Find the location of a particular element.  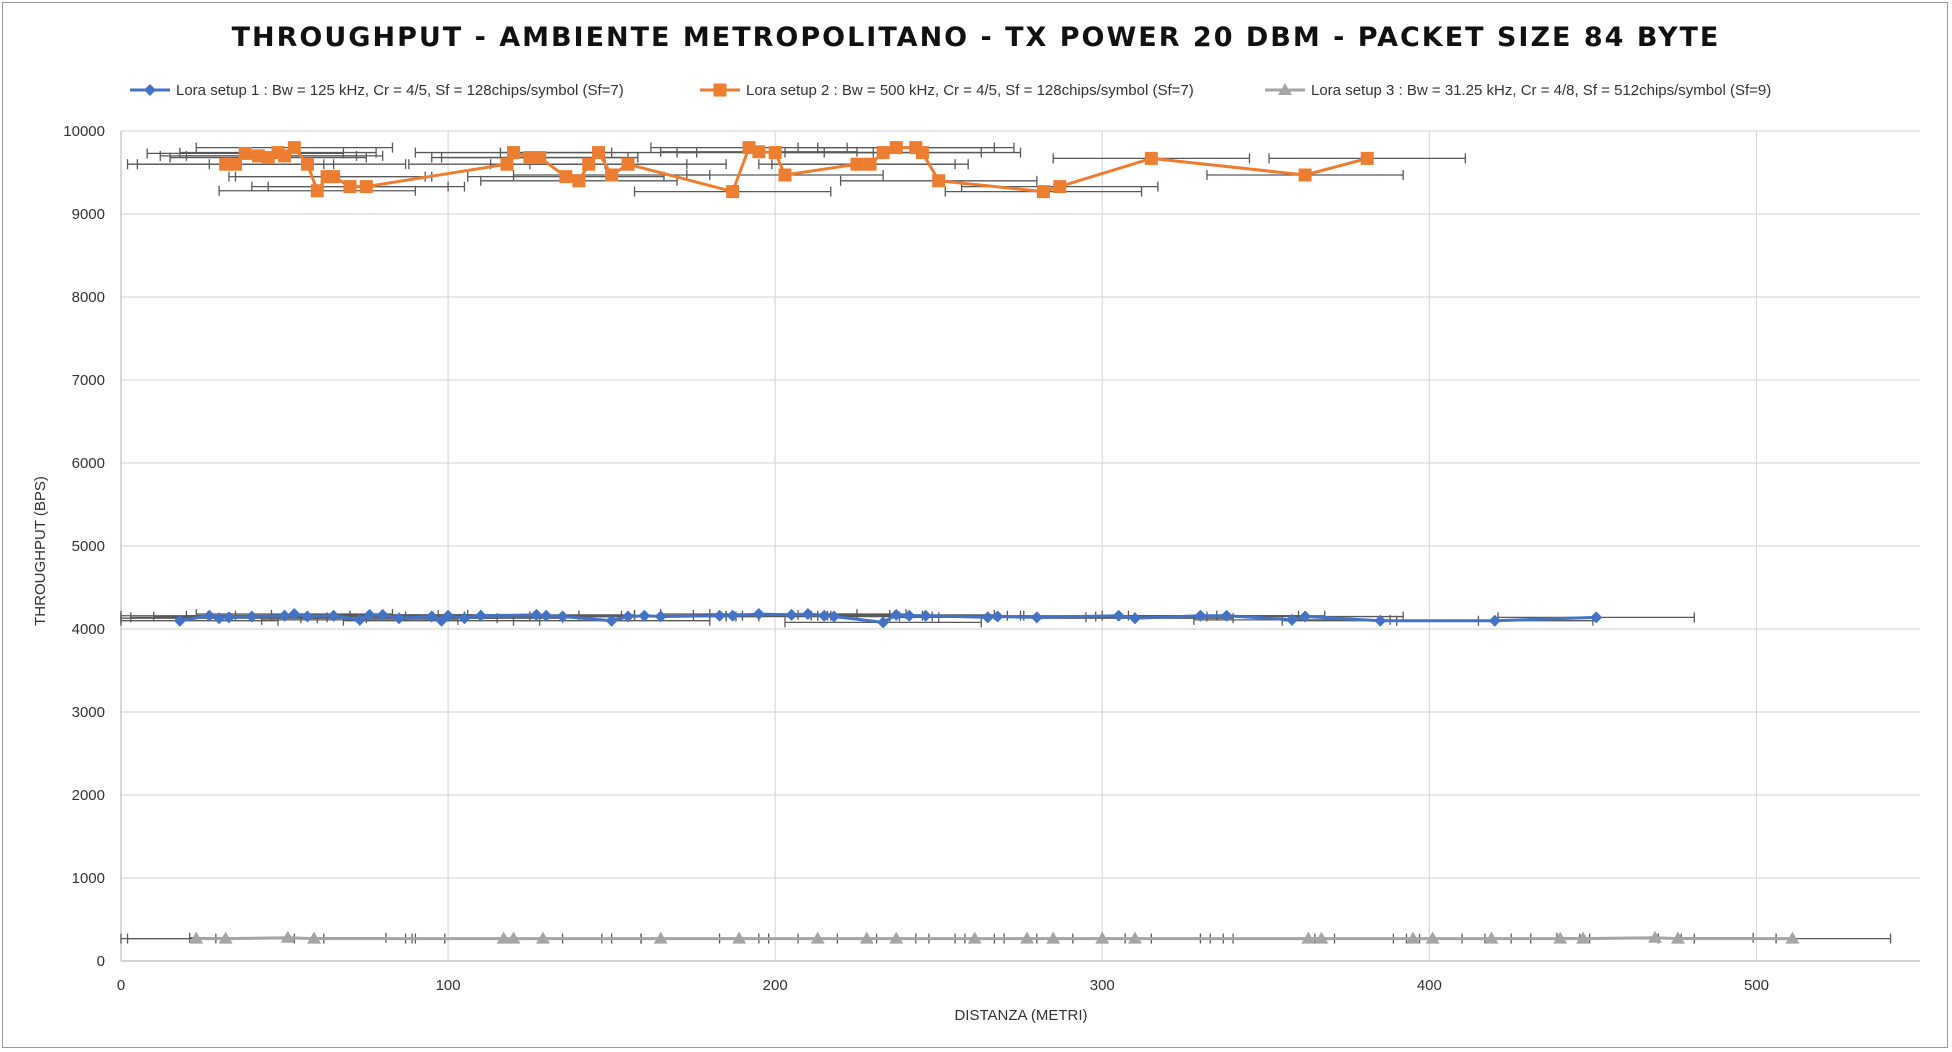

y-tick-label: 2000 is located at coordinates (88, 795).